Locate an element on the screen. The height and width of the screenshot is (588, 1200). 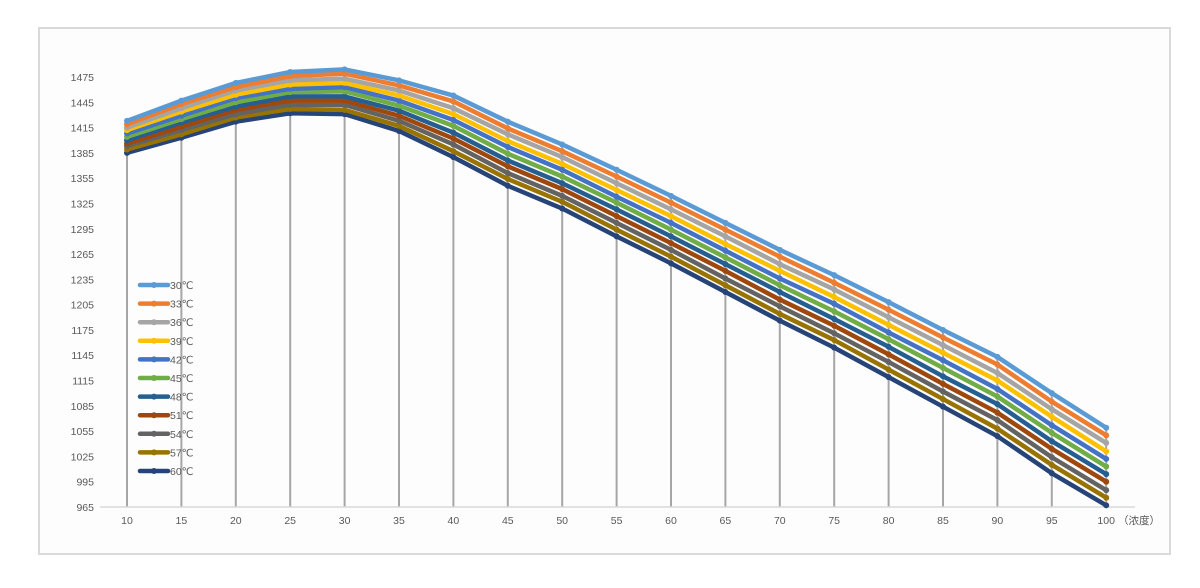
y-tick-label: 1085 is located at coordinates (83, 407).